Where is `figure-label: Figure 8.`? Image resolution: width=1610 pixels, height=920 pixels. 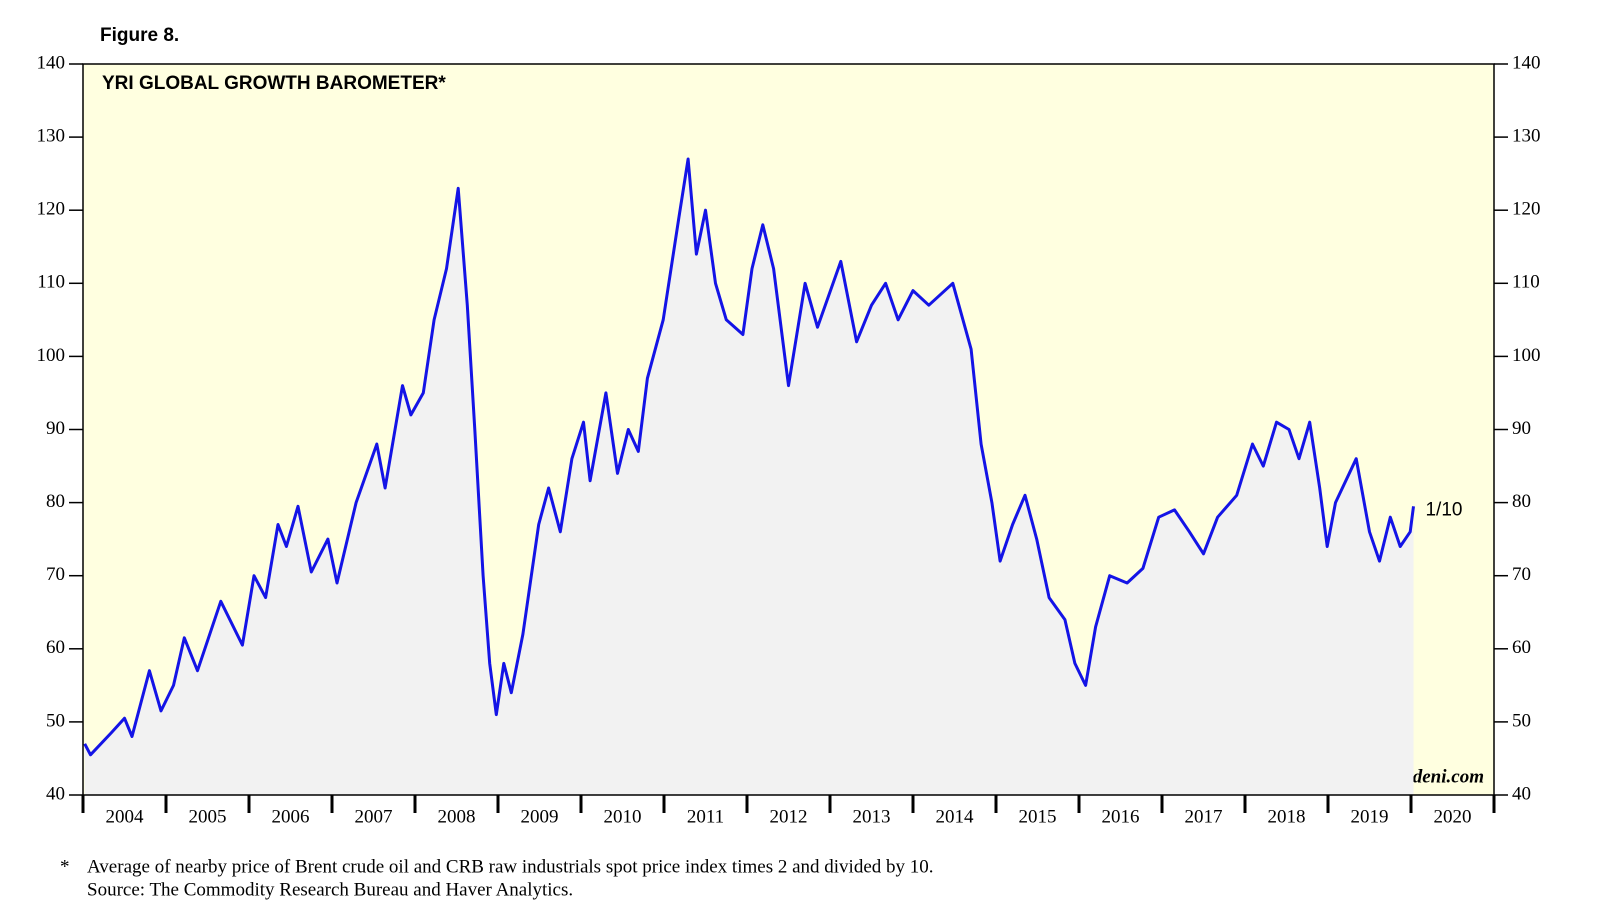
figure-label: Figure 8. is located at coordinates (139, 35).